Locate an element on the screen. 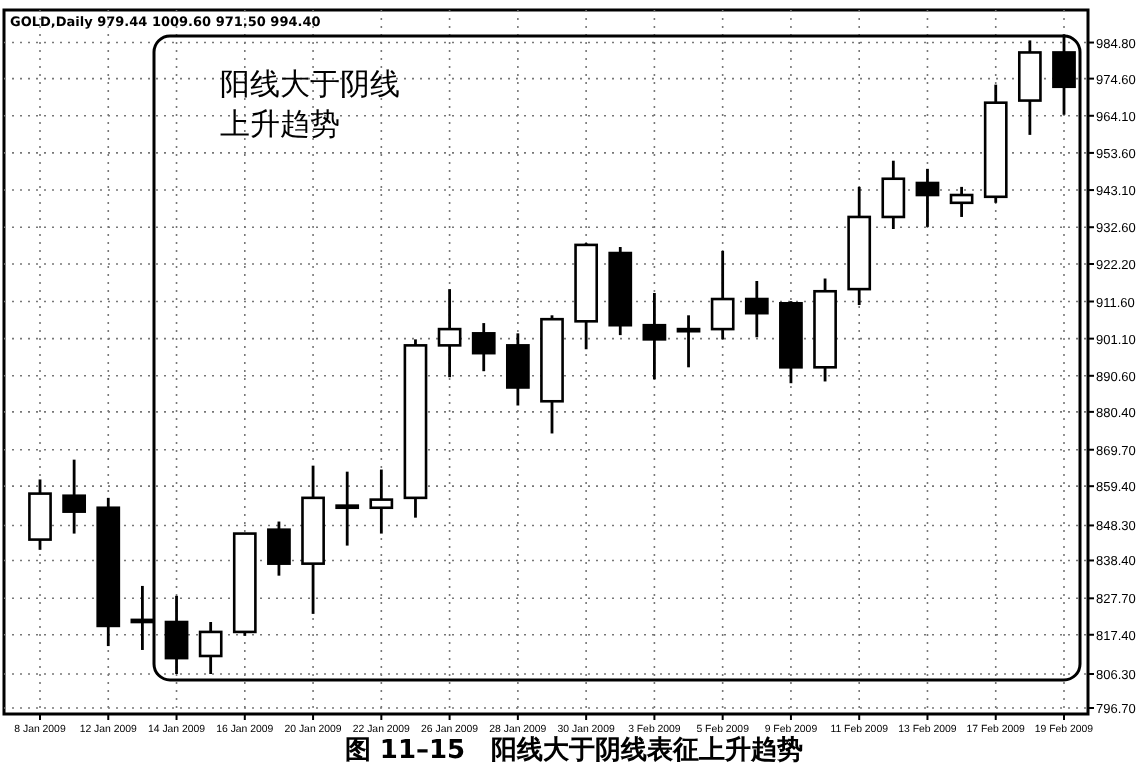 The width and height of the screenshot is (1148, 770). text: 图 11–15 阳线大于阴线表征上升趋势 is located at coordinates (574, 750).